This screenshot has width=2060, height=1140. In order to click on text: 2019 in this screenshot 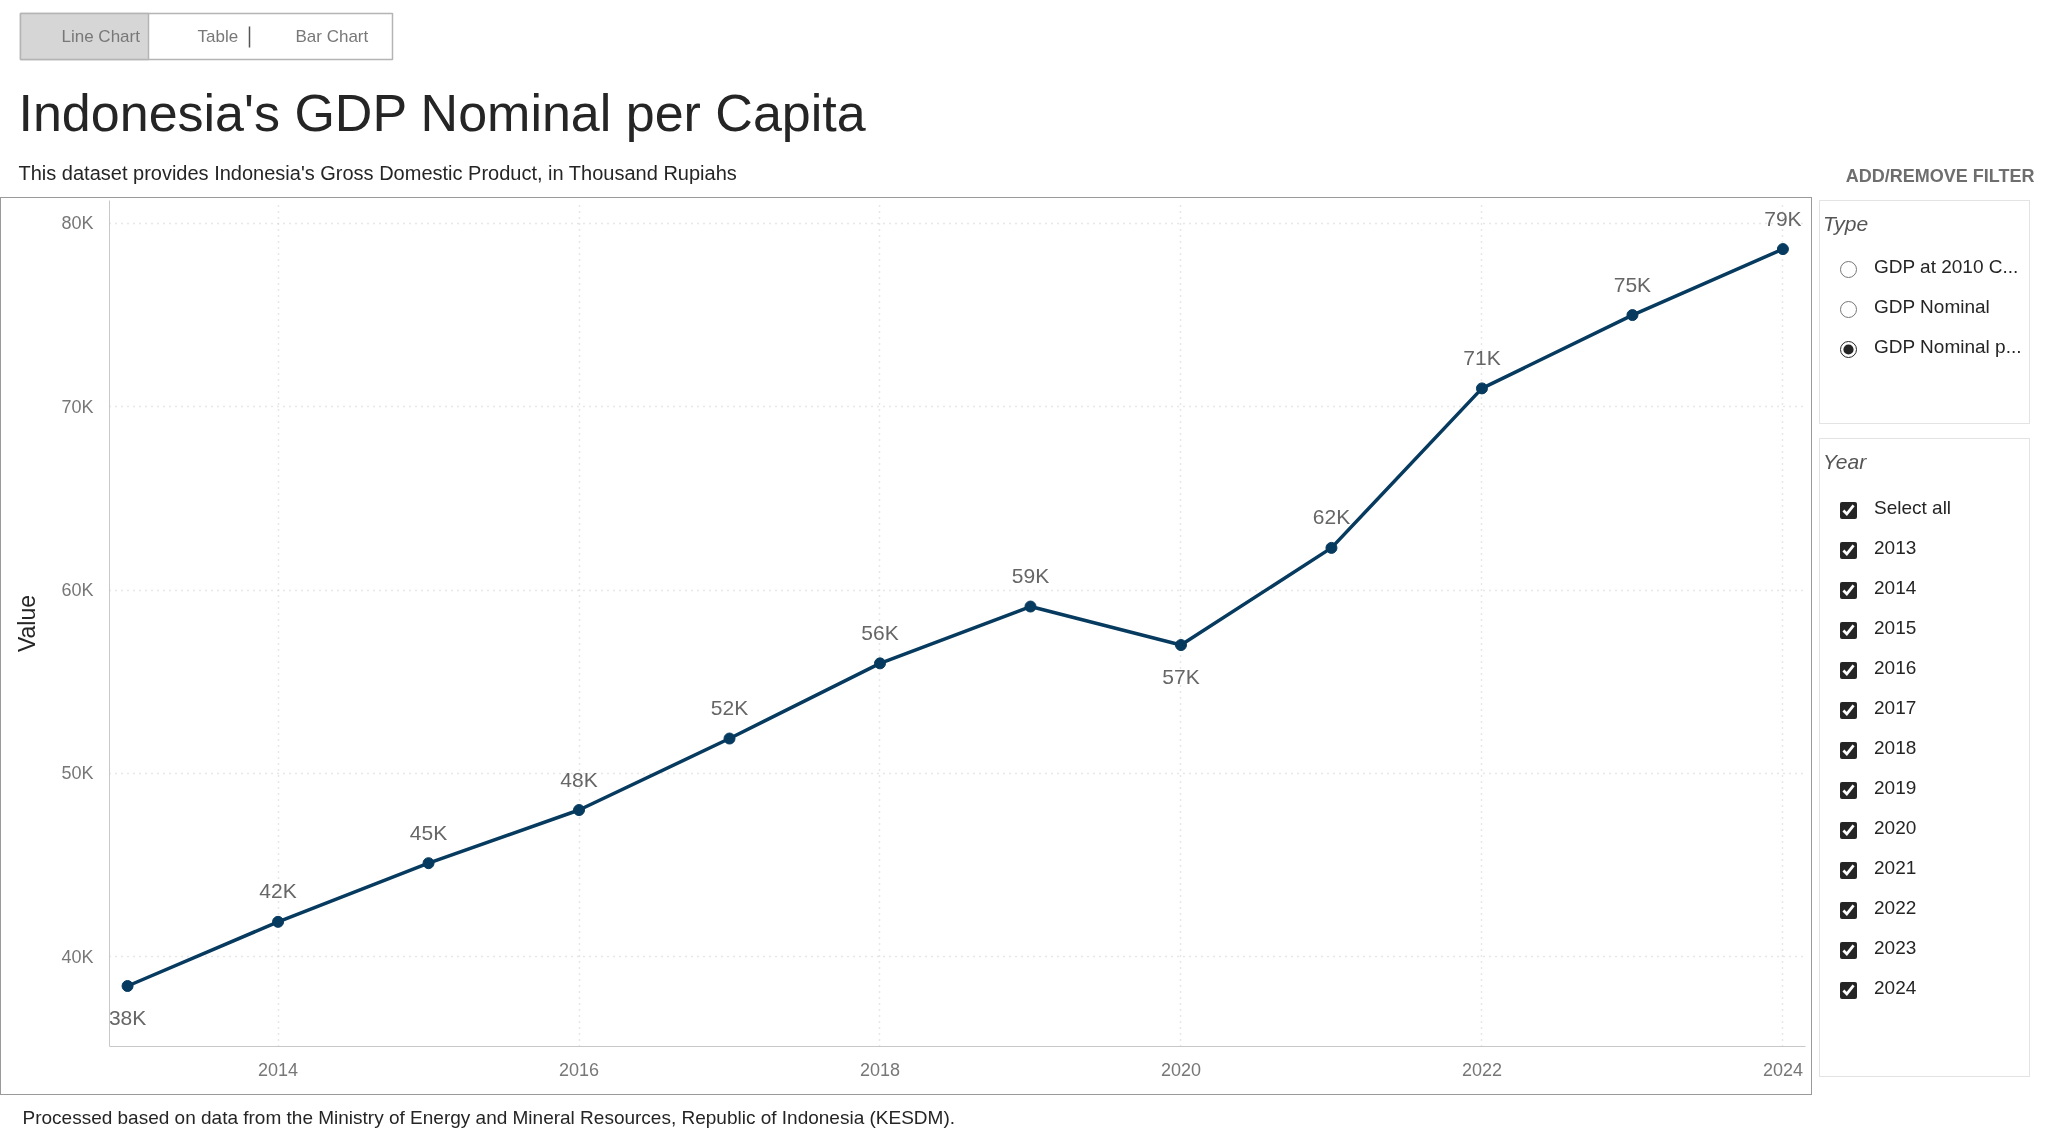, I will do `click(1895, 788)`.